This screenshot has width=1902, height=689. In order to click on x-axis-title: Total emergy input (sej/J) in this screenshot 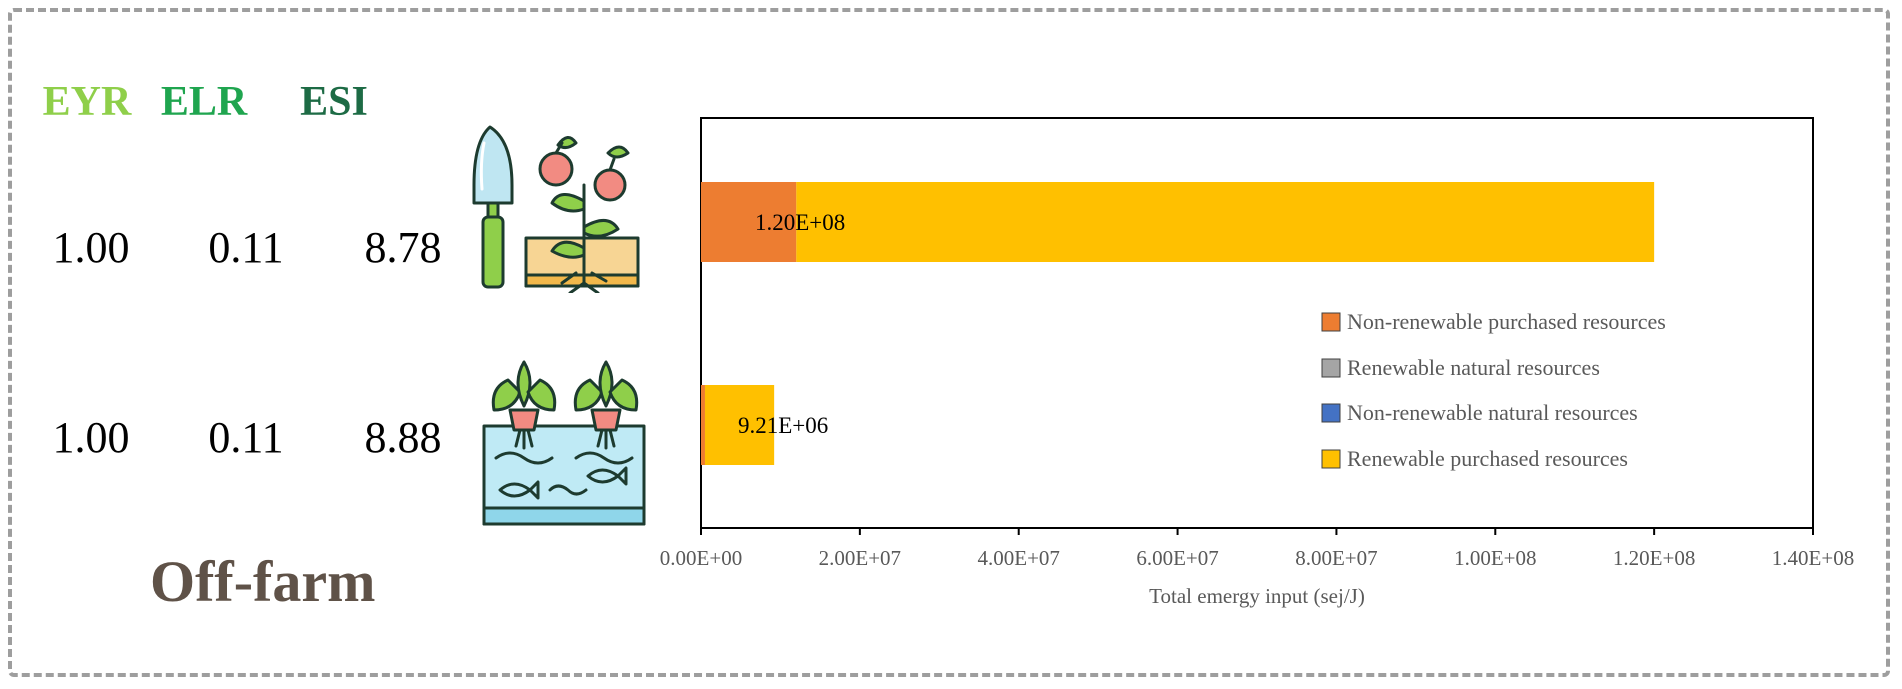, I will do `click(1257, 596)`.